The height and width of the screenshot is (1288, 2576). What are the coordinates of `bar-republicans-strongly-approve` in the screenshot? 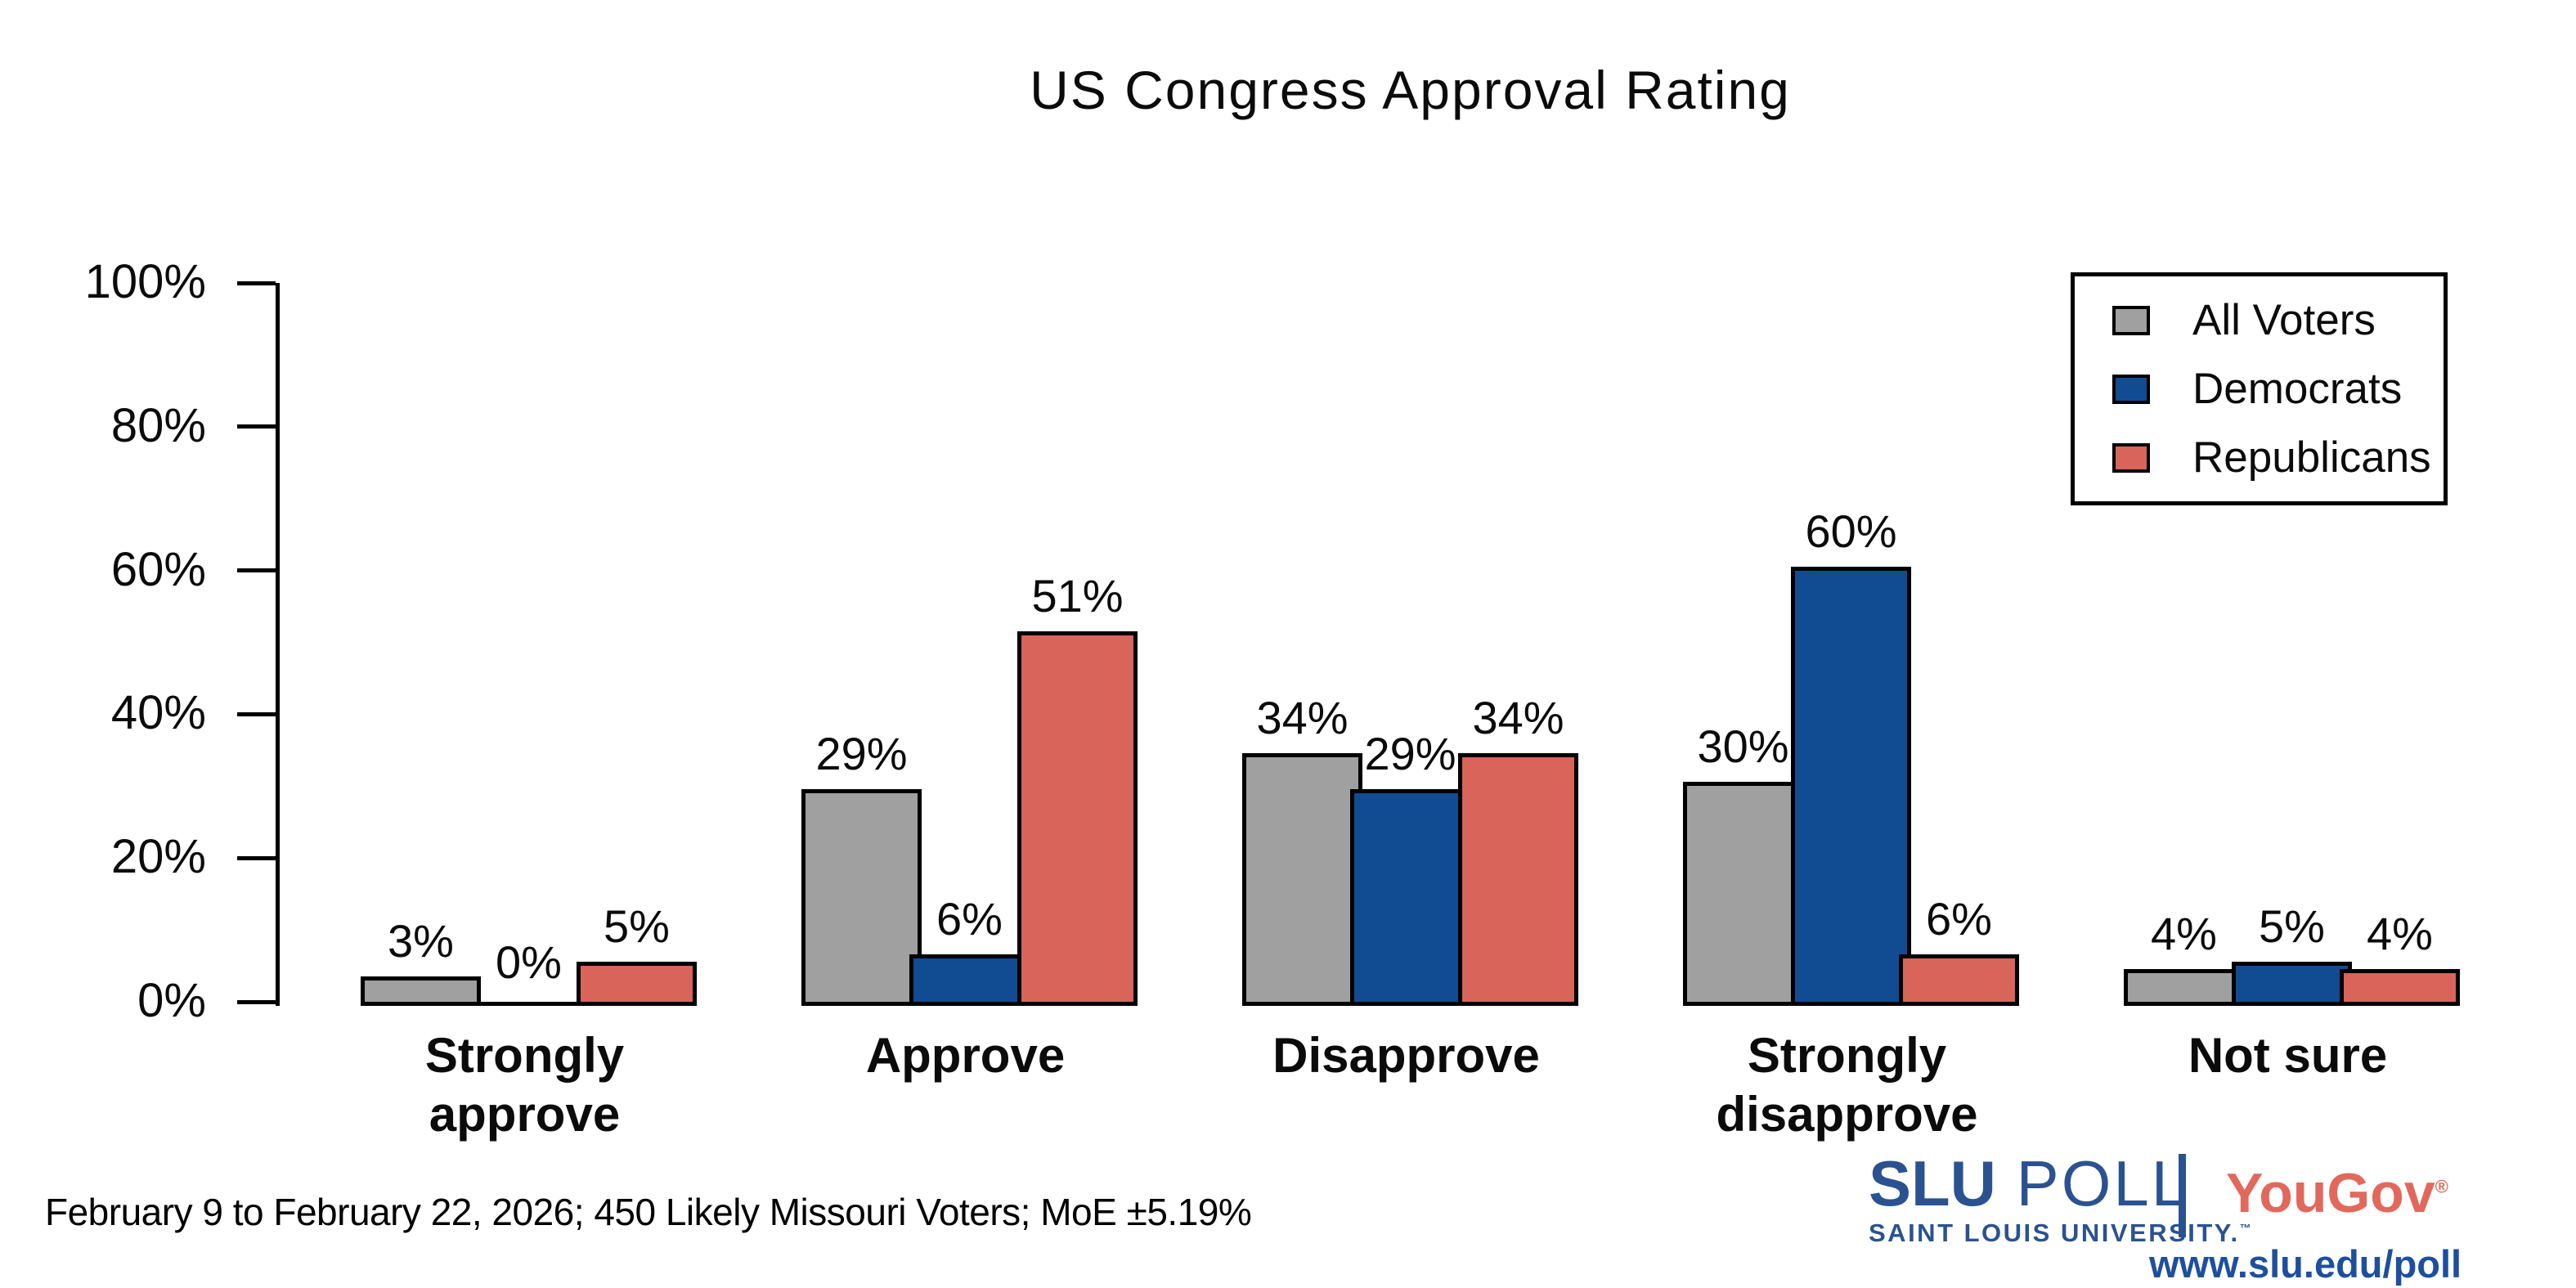 It's located at (637, 984).